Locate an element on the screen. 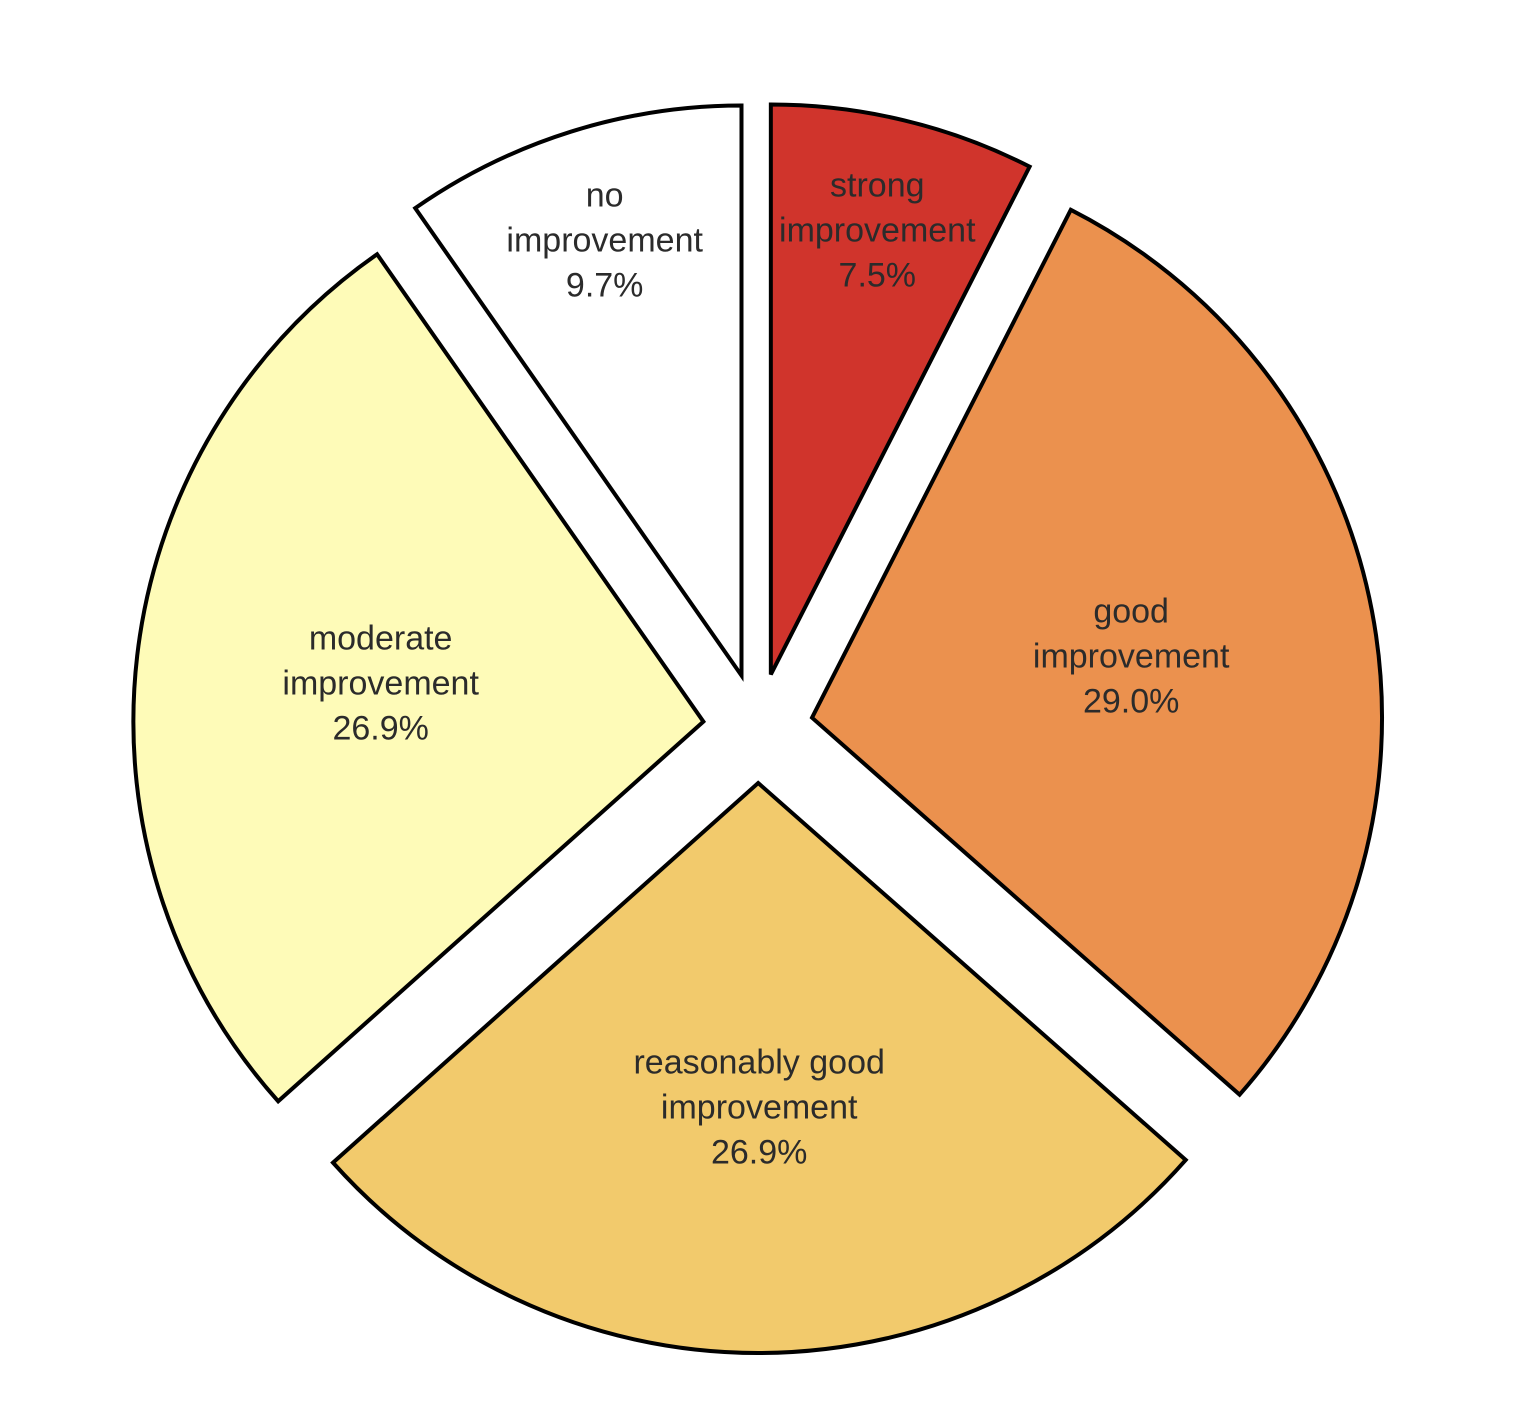 The height and width of the screenshot is (1414, 1530). category-label: moderate improvement is located at coordinates (380, 661).